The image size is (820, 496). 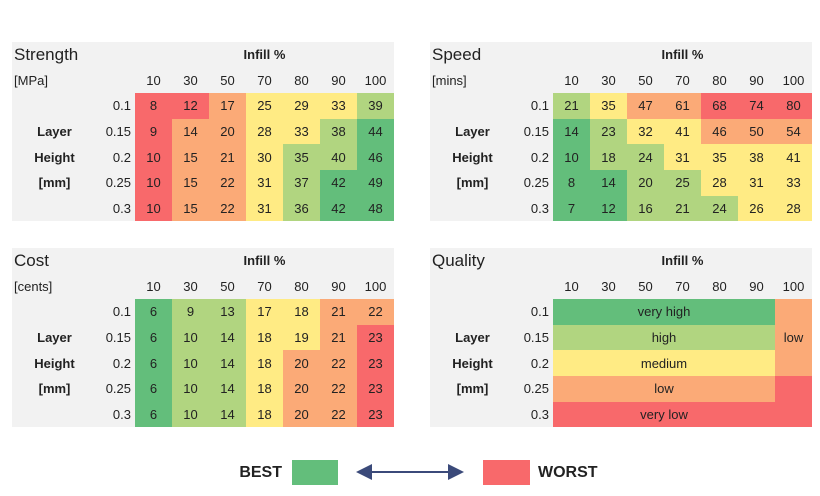 I want to click on heat-cell: 29, so click(x=301, y=106).